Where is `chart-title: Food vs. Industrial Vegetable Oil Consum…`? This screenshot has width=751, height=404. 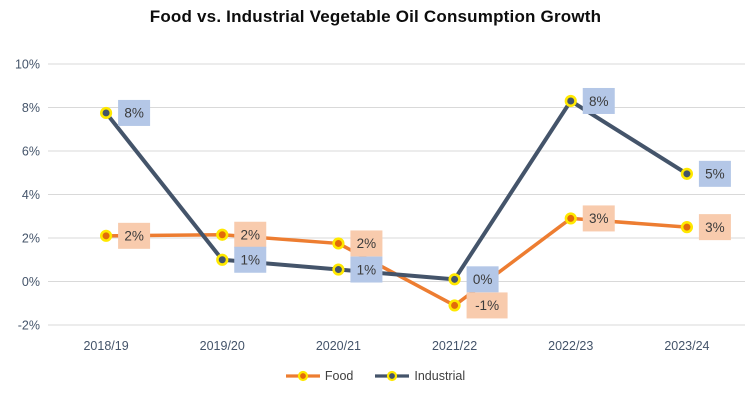
chart-title: Food vs. Industrial Vegetable Oil Consum… is located at coordinates (375, 16).